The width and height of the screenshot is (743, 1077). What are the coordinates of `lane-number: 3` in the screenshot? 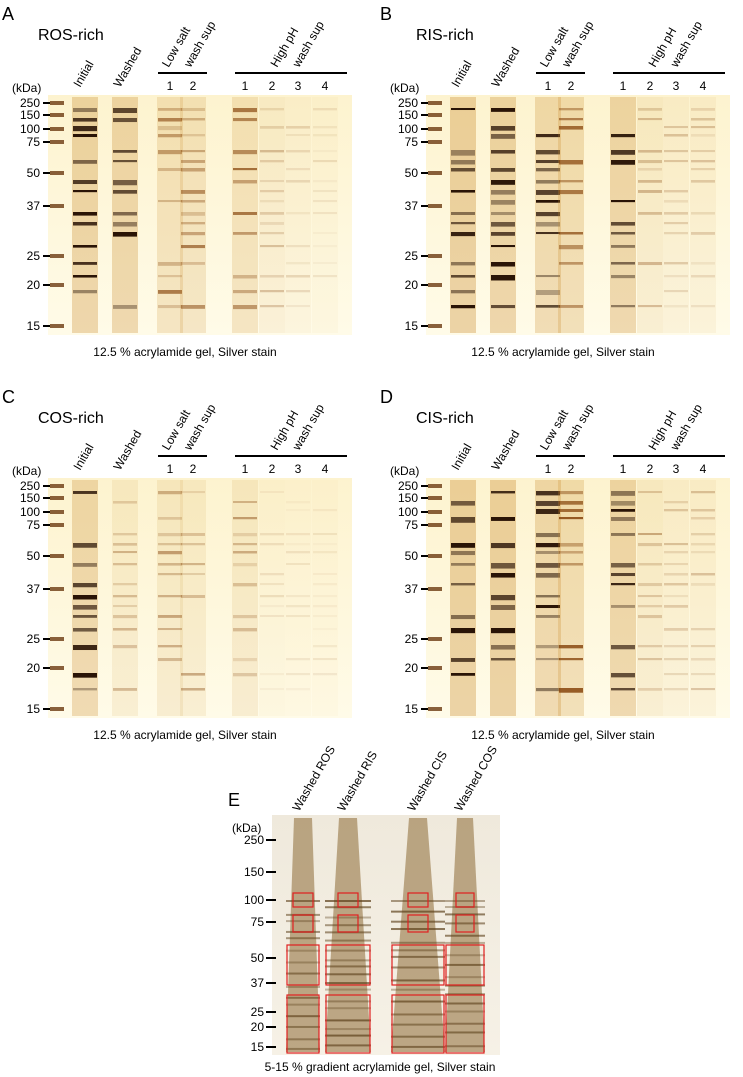 It's located at (298, 86).